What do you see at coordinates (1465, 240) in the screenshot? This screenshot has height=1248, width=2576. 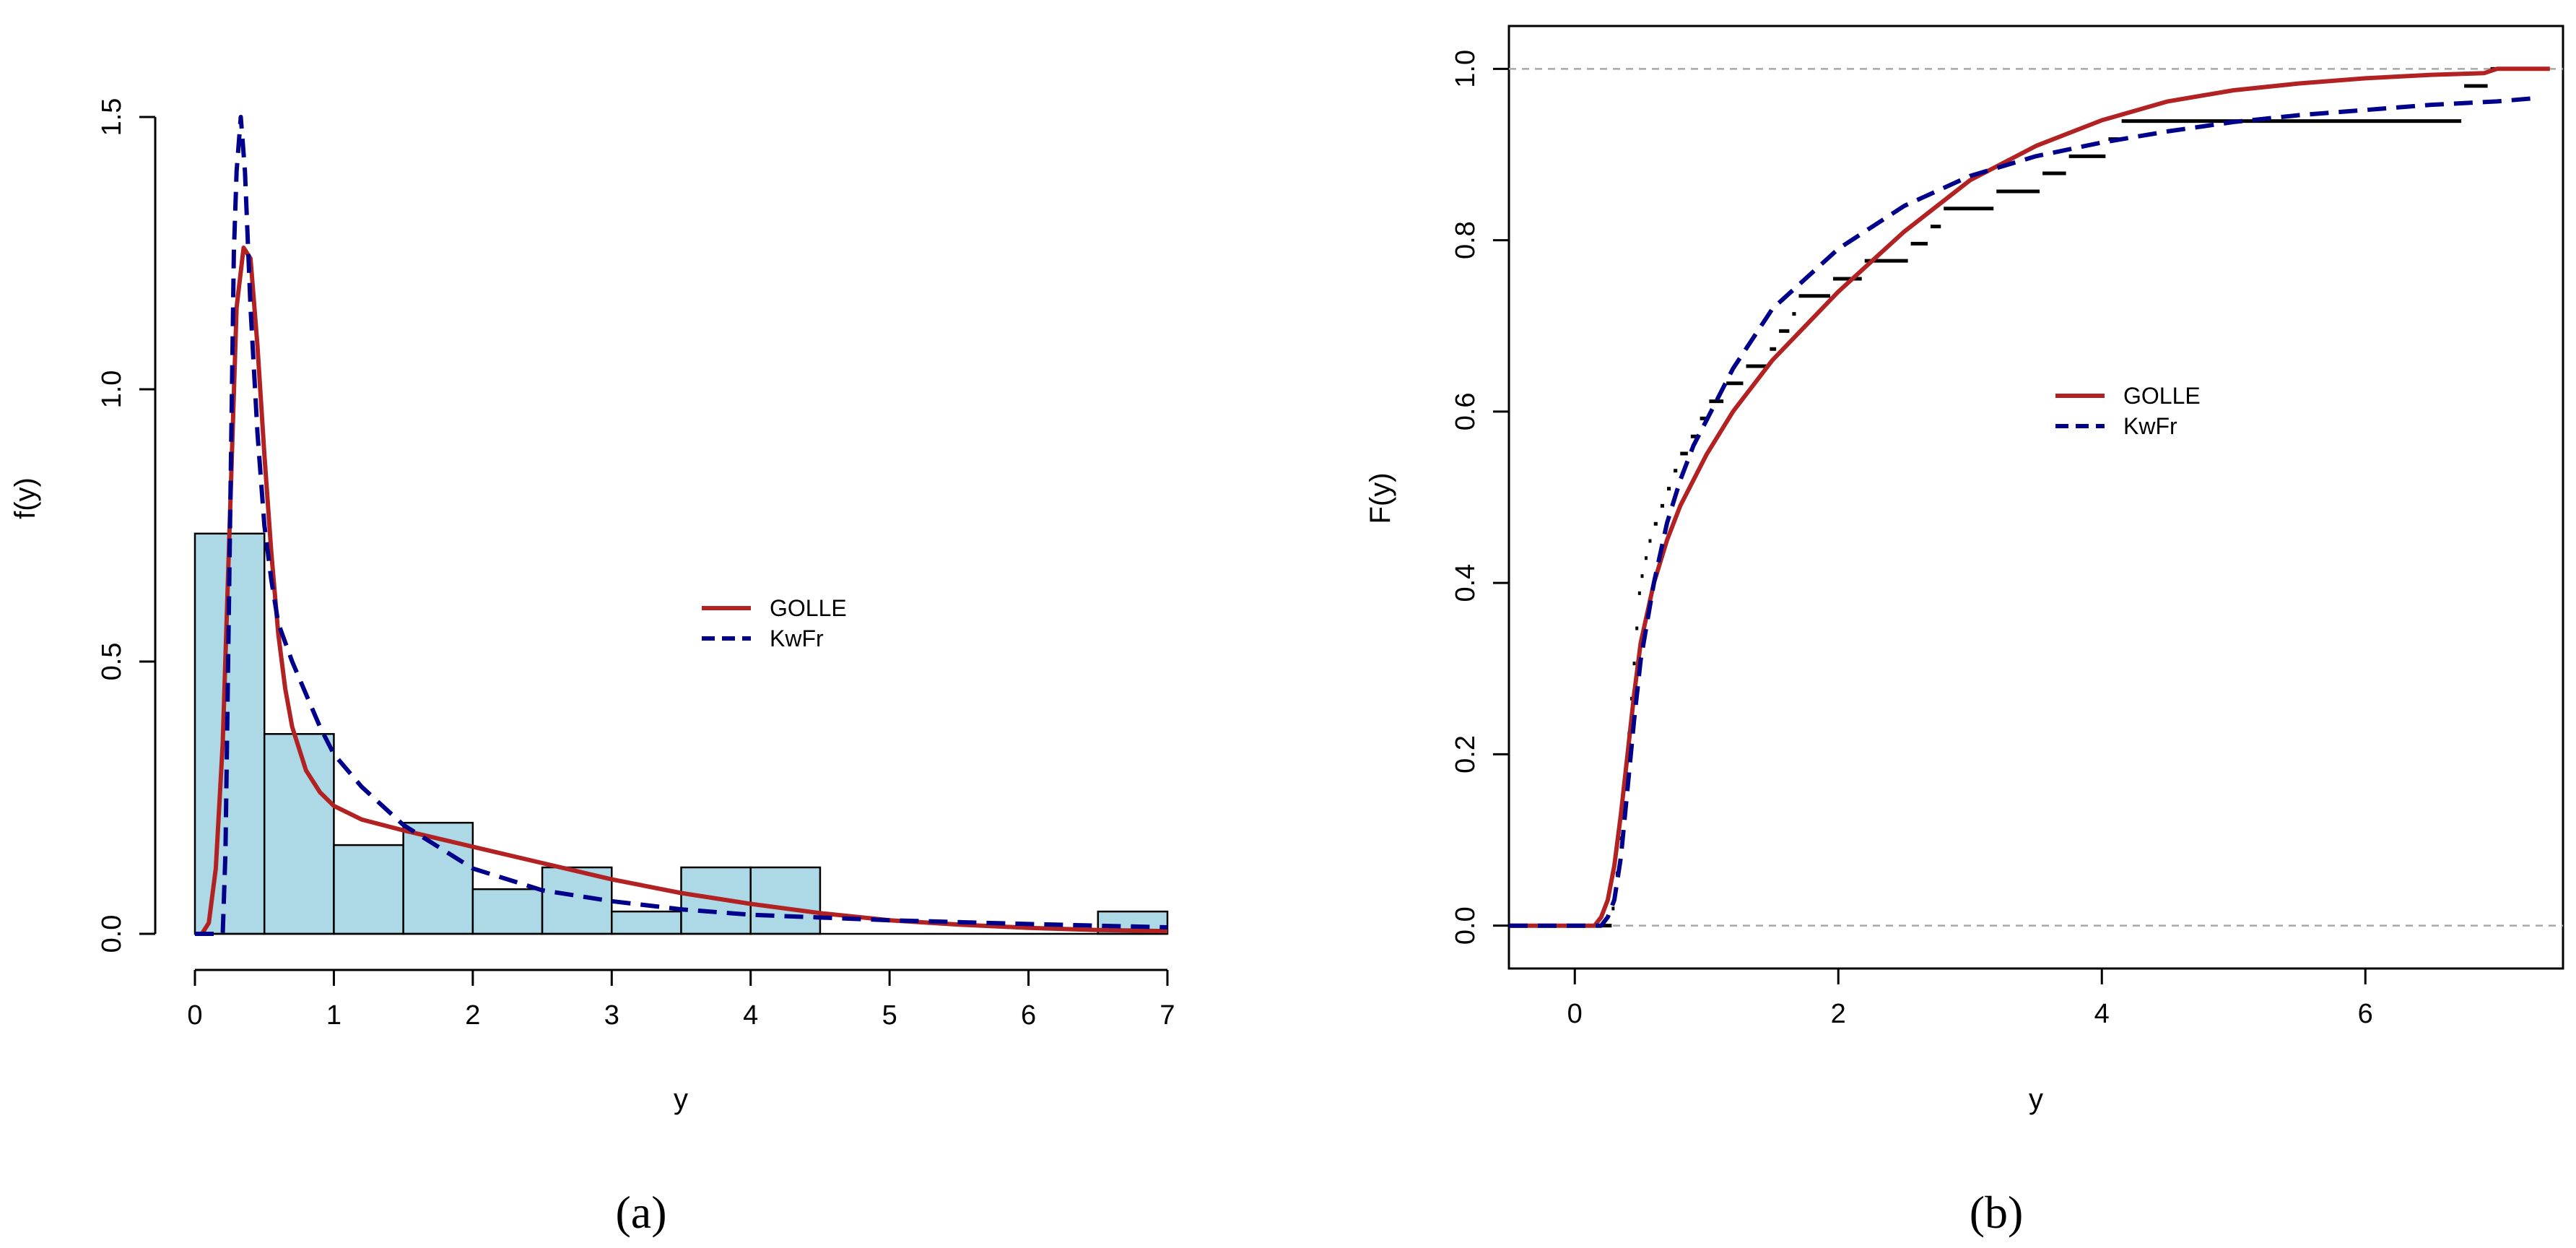 I see `y-tick-label: 0.8` at bounding box center [1465, 240].